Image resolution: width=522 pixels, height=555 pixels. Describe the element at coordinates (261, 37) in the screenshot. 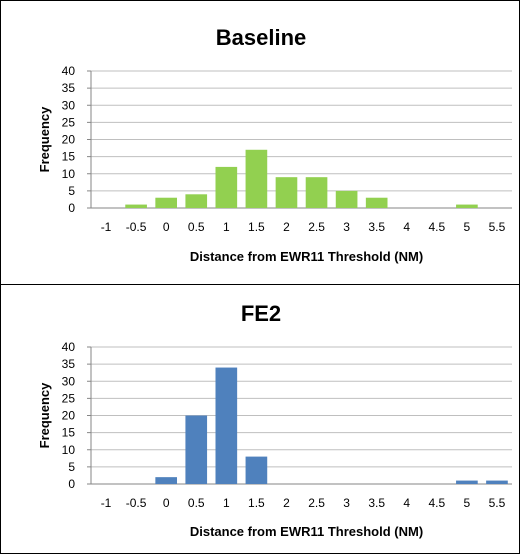

I see `baseline-chart-title: Baseline` at that location.